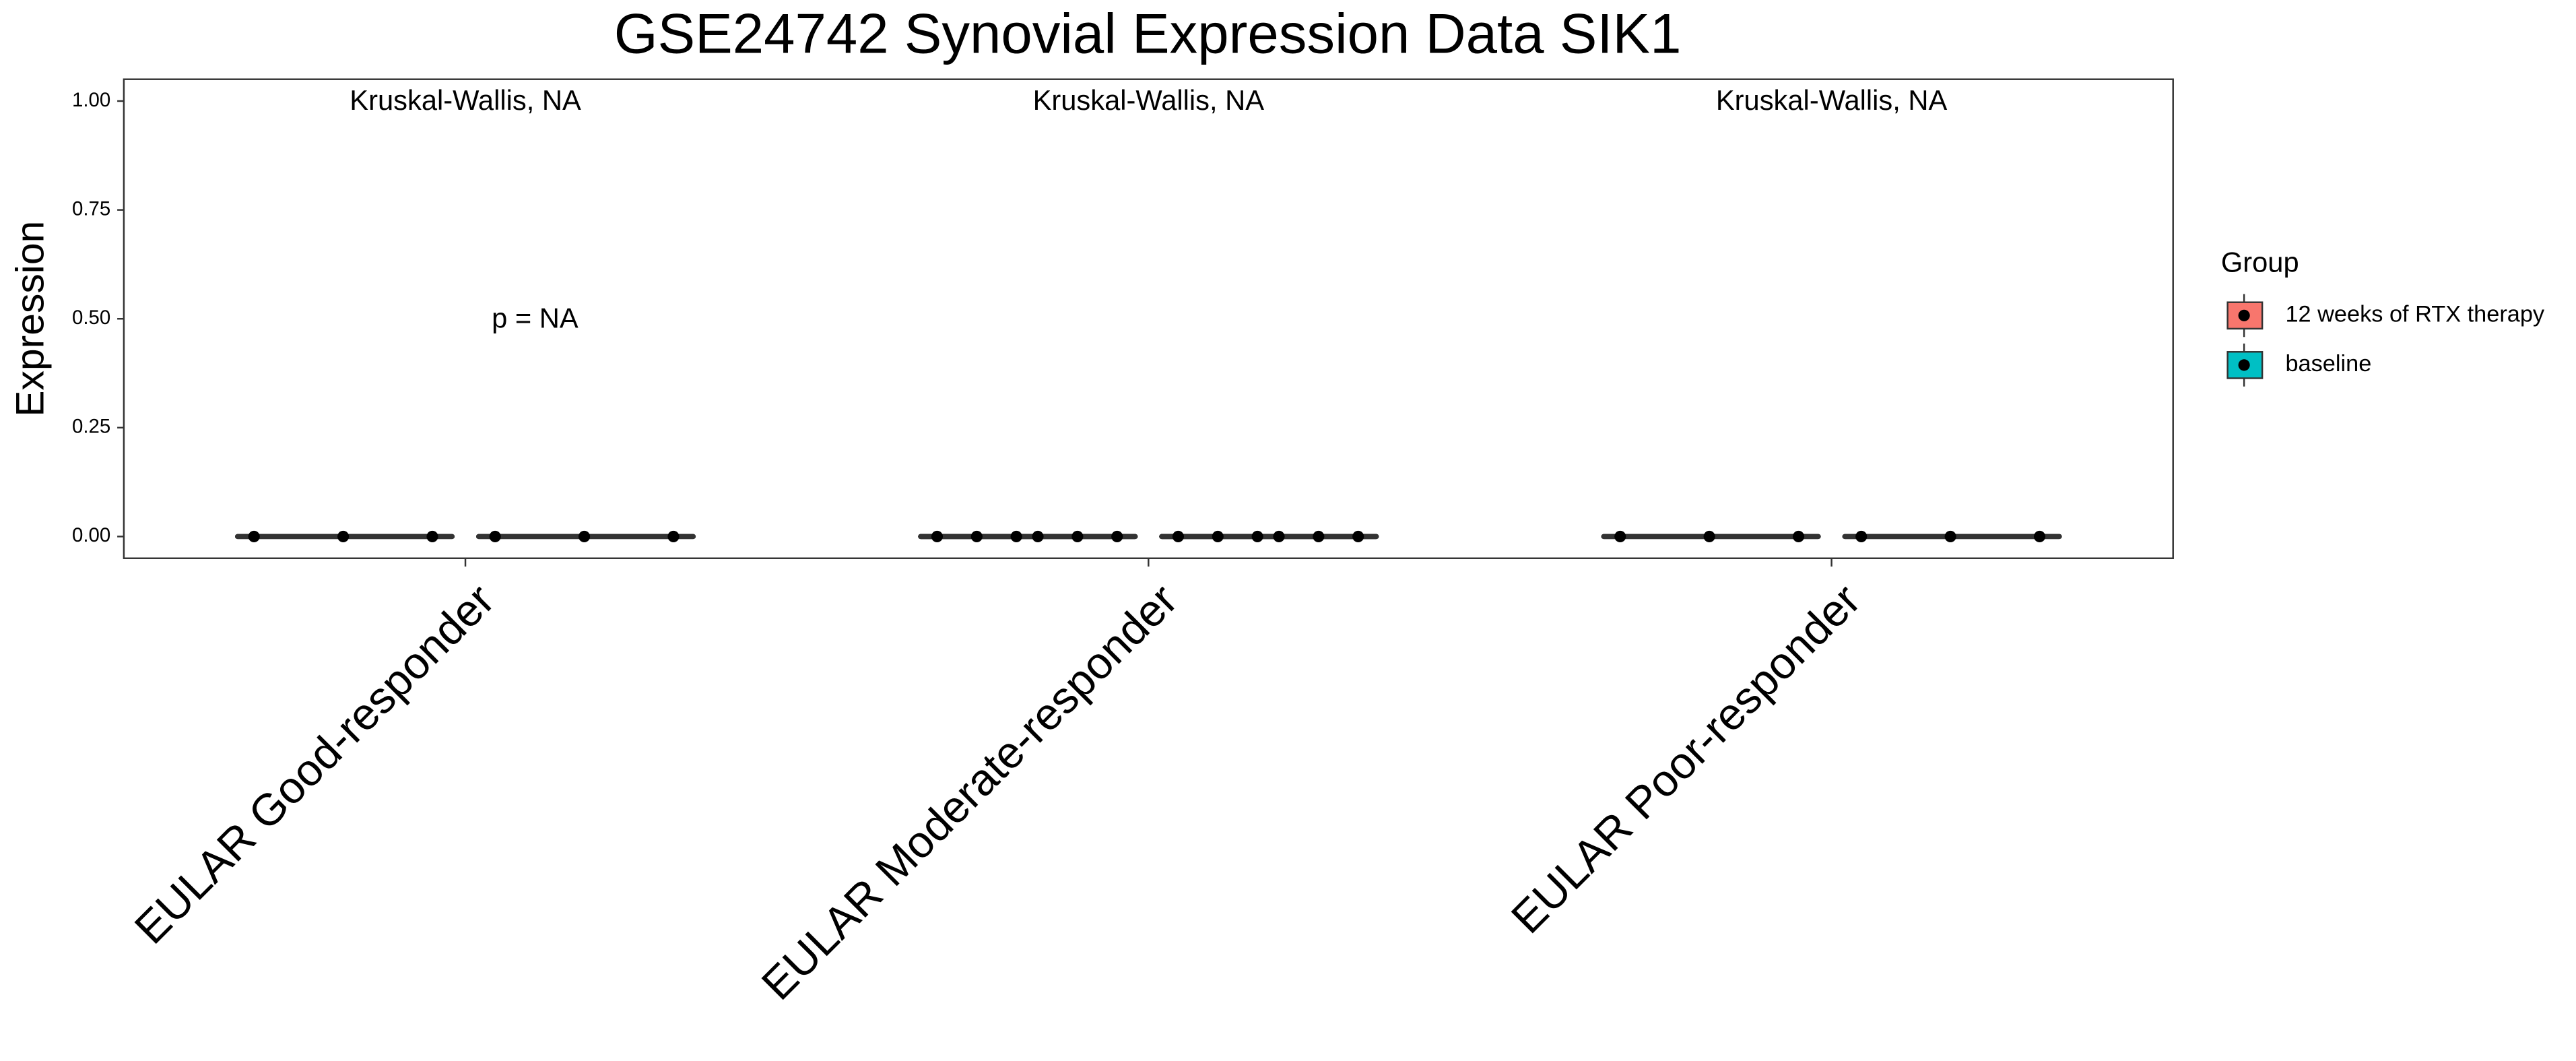 The width and height of the screenshot is (2576, 1061). Describe the element at coordinates (91, 427) in the screenshot. I see `y-tick-label: 0.25` at that location.